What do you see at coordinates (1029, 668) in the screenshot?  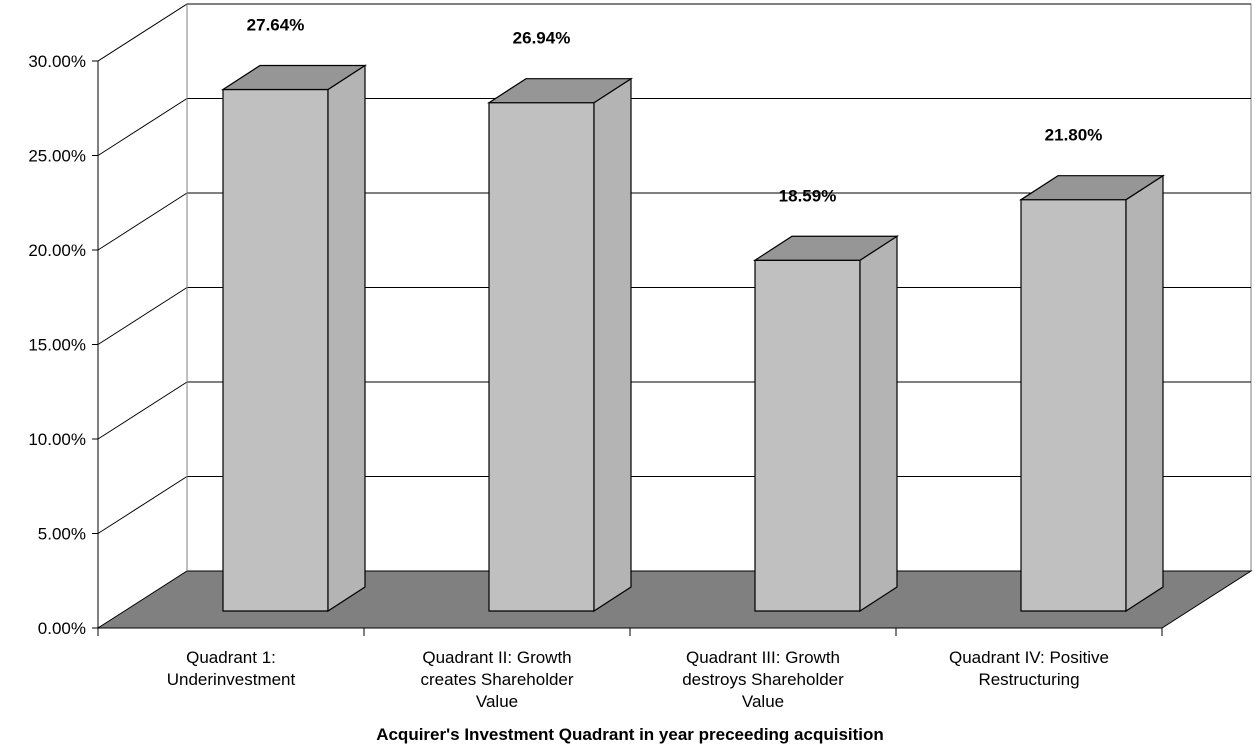 I see `x-tick-label: Quadrant IV: Positive Restructuring` at bounding box center [1029, 668].